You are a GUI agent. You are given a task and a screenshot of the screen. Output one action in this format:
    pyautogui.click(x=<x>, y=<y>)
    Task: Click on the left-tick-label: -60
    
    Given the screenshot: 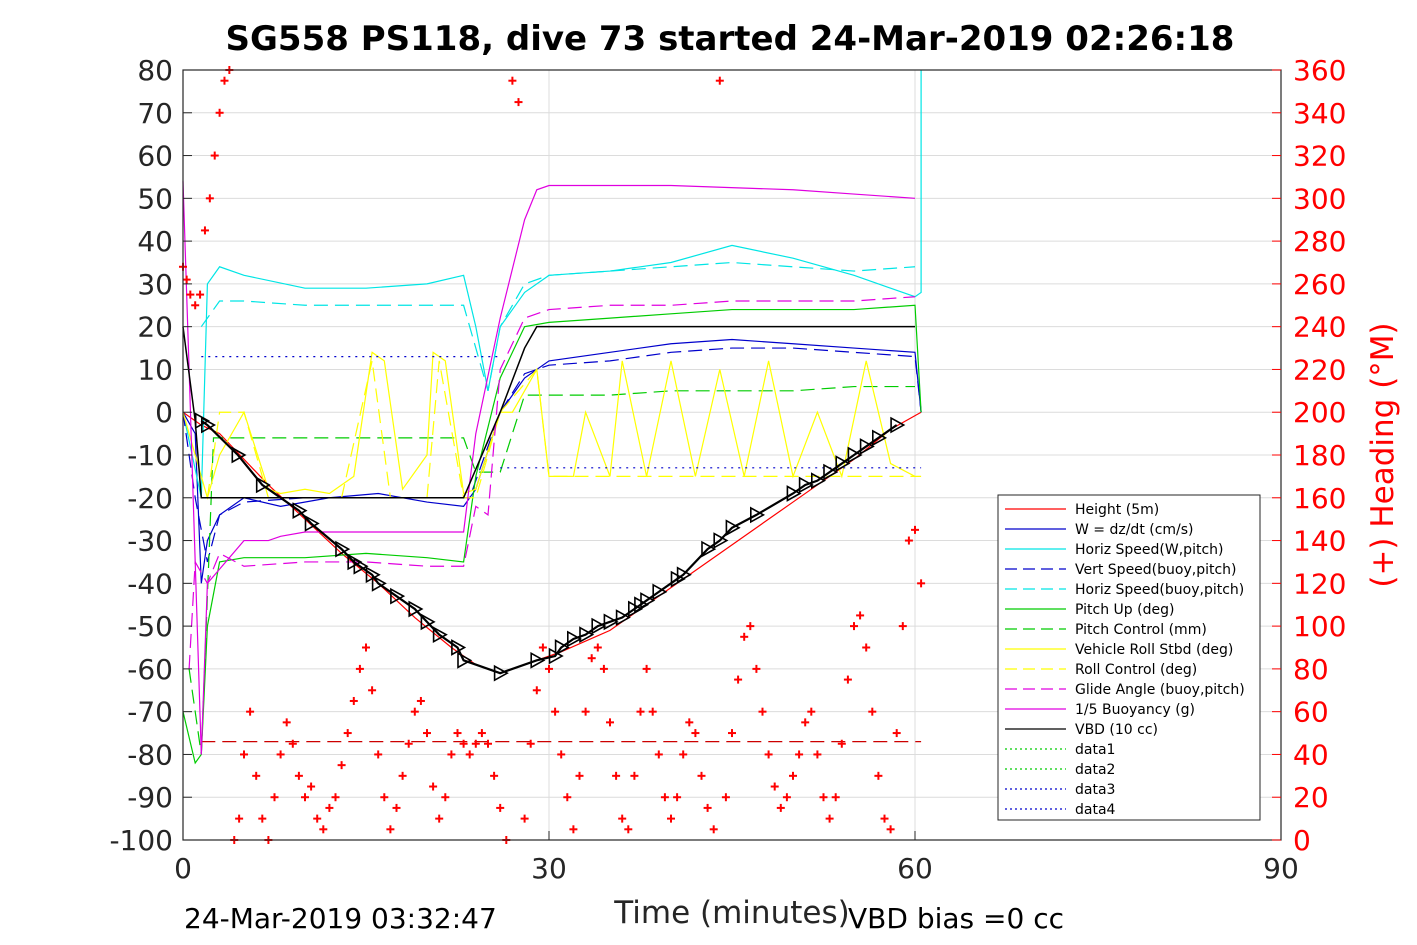 What is the action you would take?
    pyautogui.click(x=150, y=669)
    